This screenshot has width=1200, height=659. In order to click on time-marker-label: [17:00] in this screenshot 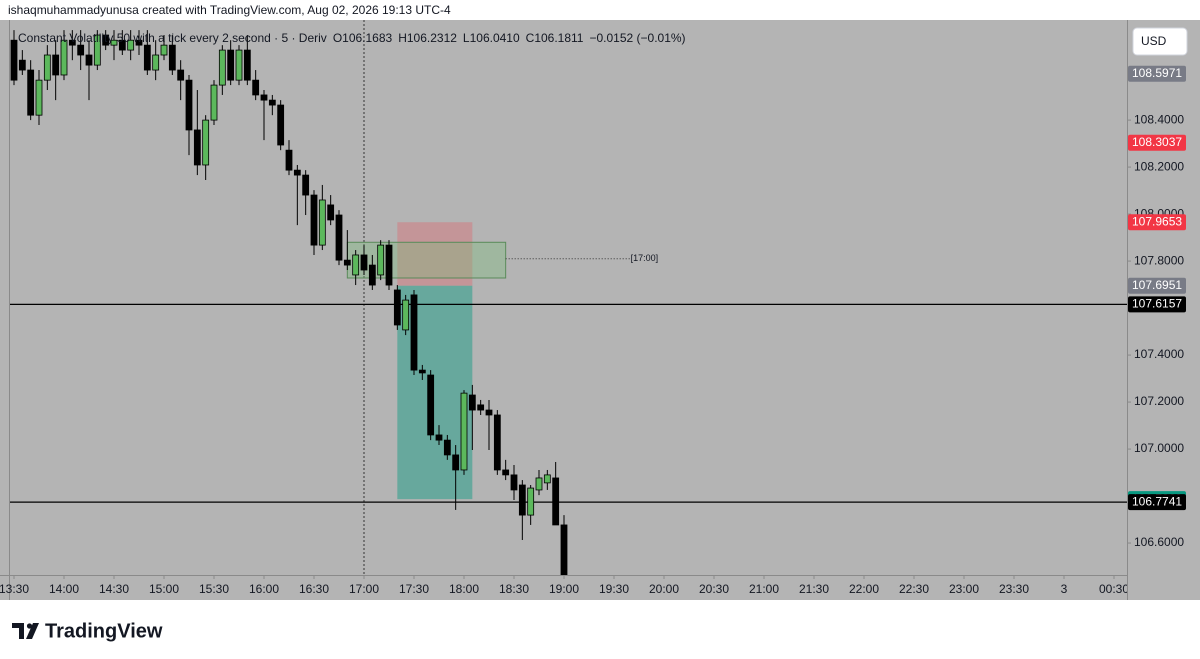, I will do `click(645, 258)`.